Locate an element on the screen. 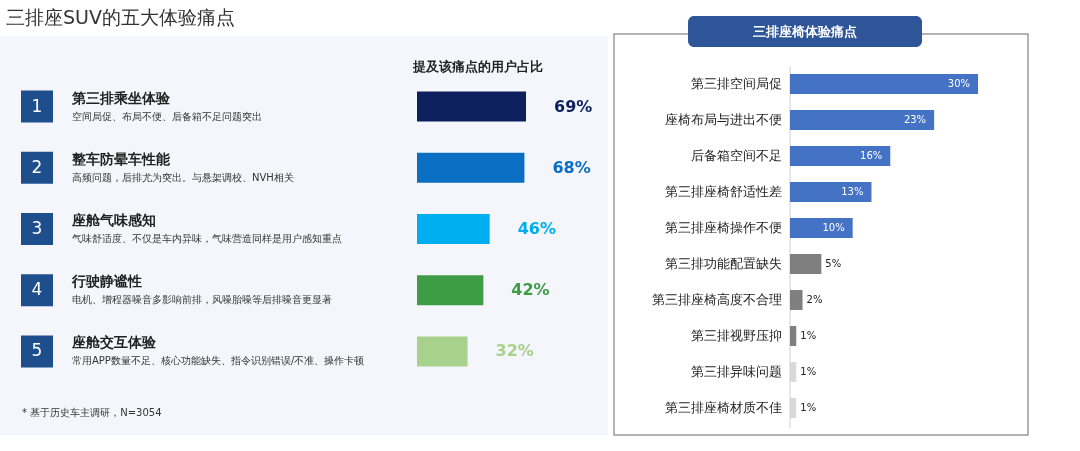 The width and height of the screenshot is (1080, 451). data-label: 23% is located at coordinates (915, 119).